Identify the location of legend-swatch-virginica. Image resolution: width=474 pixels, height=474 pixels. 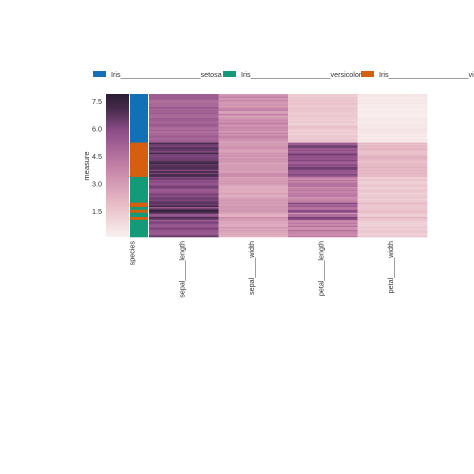
(367, 74).